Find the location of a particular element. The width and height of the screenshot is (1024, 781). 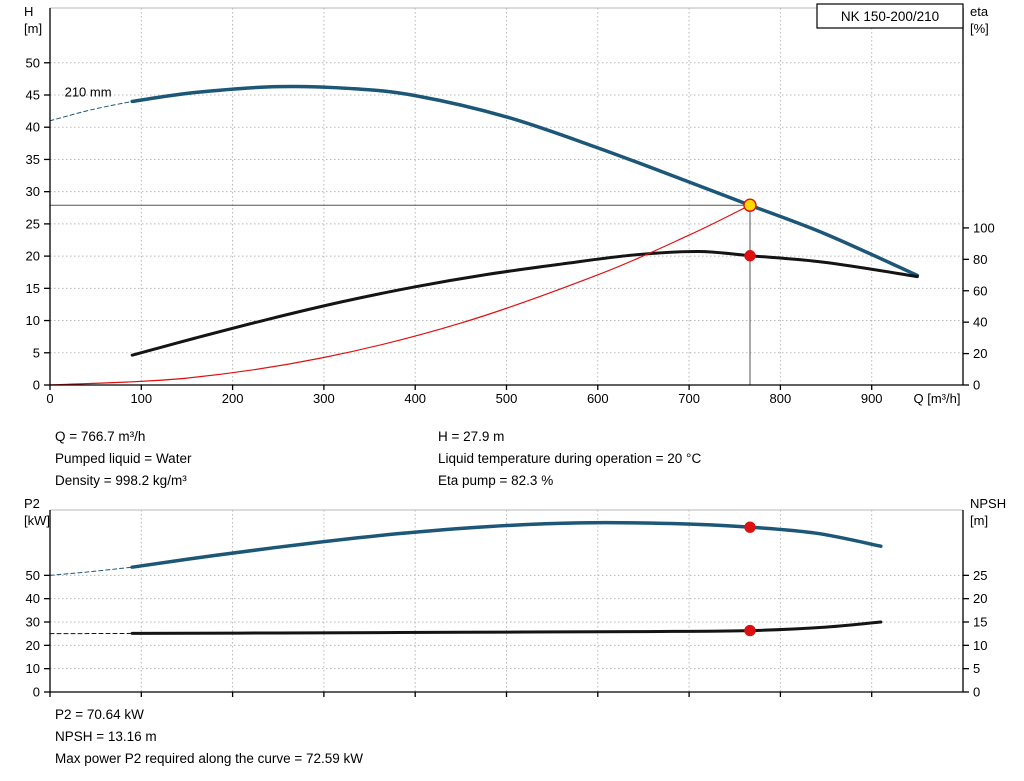

pumped-liquid-value: Pumped liquid = Water is located at coordinates (123, 458).